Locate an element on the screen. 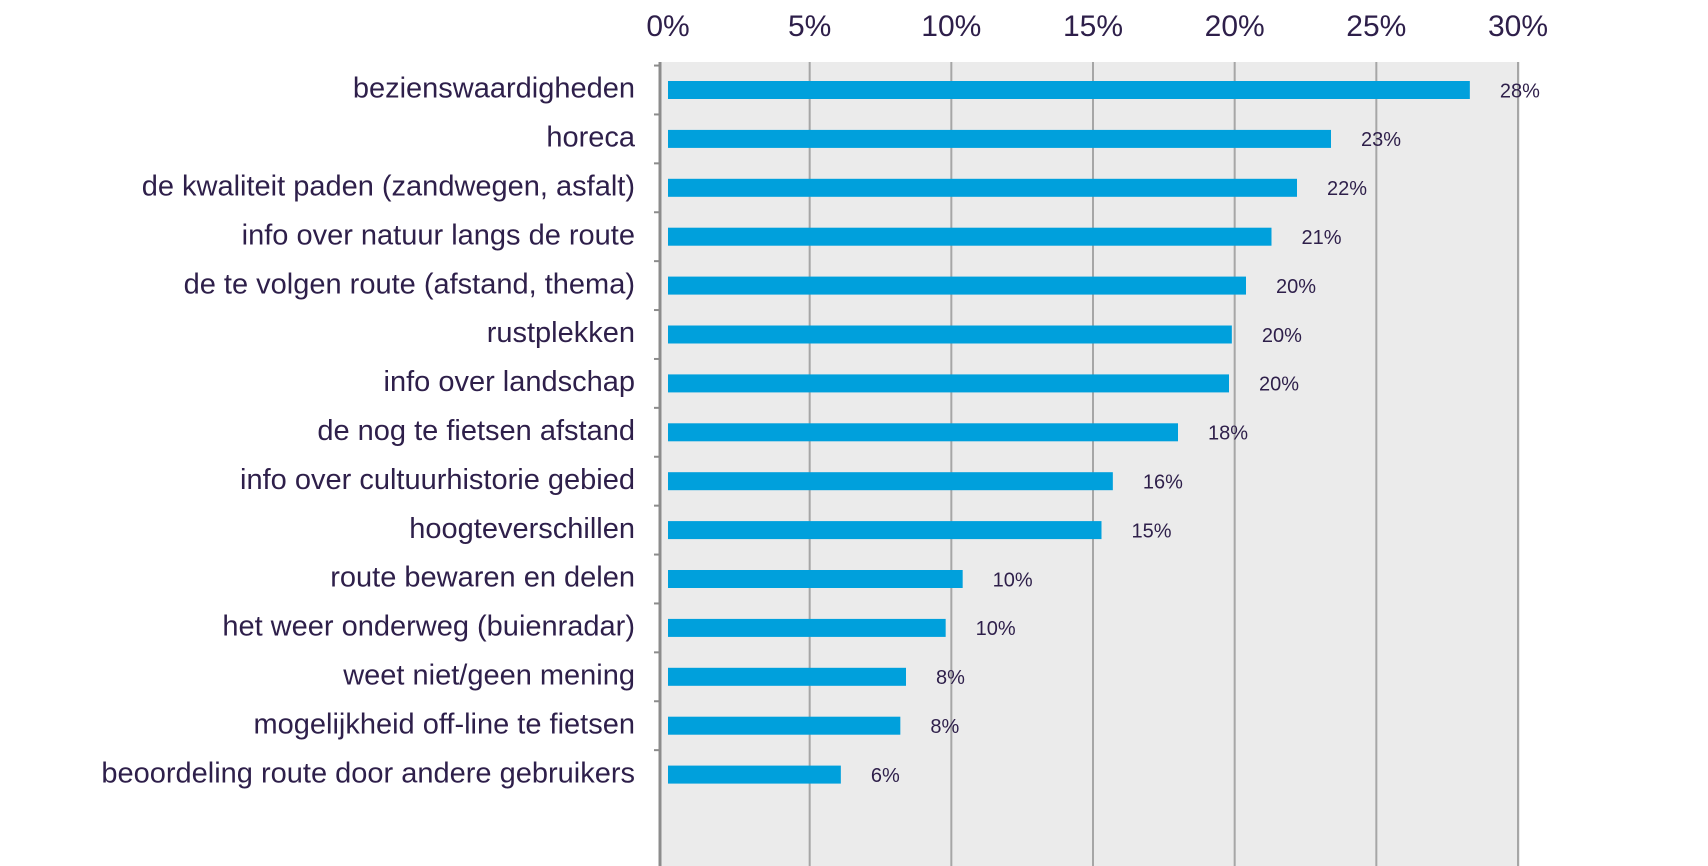 The image size is (1708, 866). category-label: bezienswaardigheden is located at coordinates (494, 89).